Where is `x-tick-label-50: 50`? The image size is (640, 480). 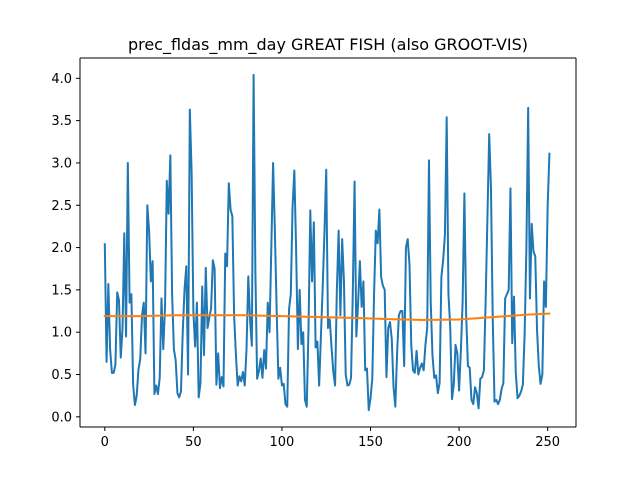 x-tick-label-50: 50 is located at coordinates (193, 442).